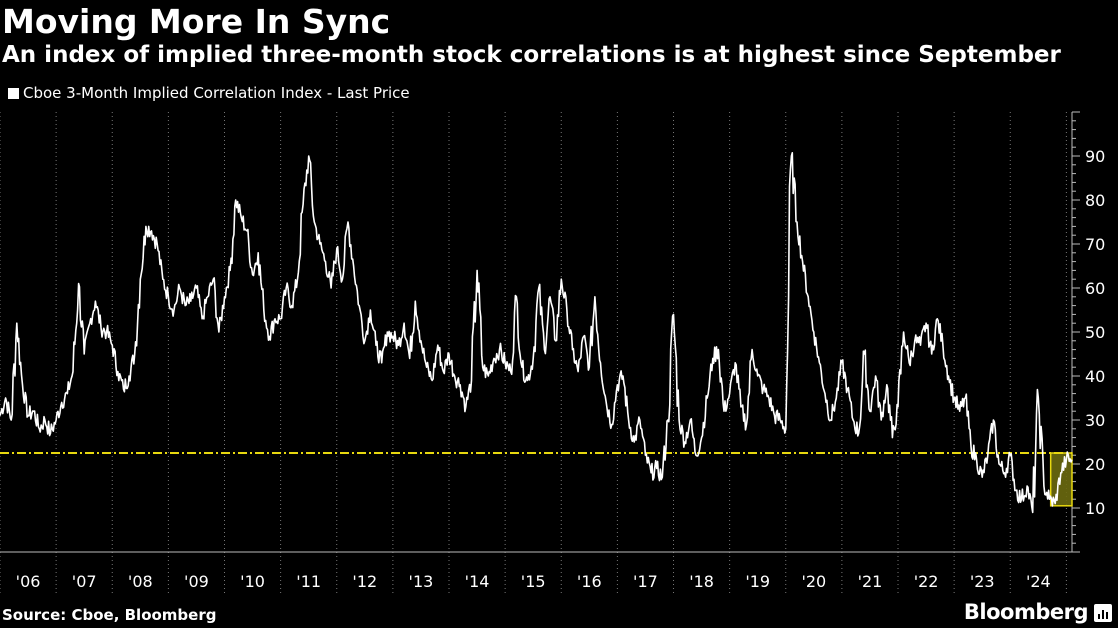  What do you see at coordinates (196, 581) in the screenshot?
I see `x-tick-label: '09` at bounding box center [196, 581].